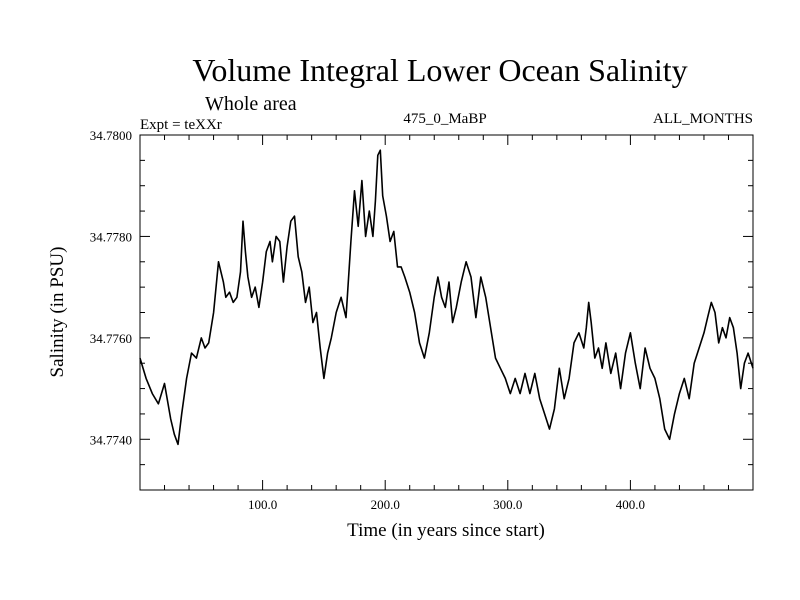  What do you see at coordinates (57, 312) in the screenshot?
I see `y-axis-title: Salinity (in PSU)` at bounding box center [57, 312].